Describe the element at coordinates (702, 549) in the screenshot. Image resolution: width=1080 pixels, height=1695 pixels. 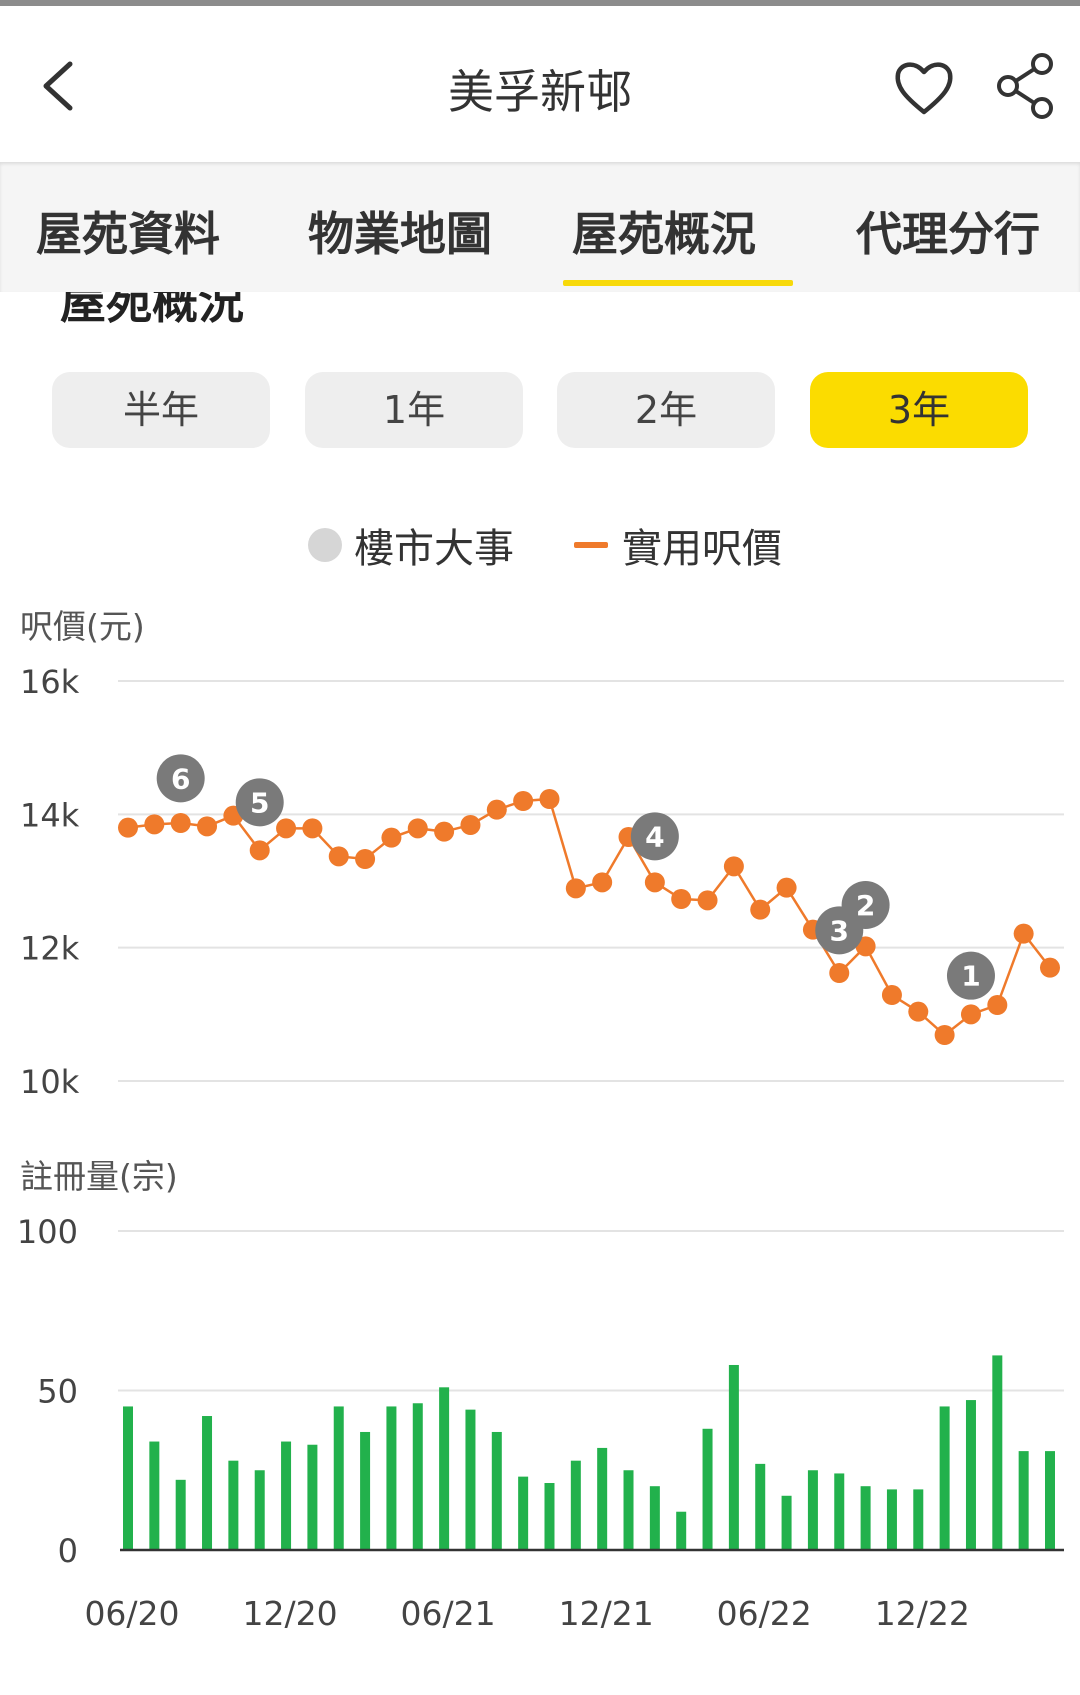
I see `legend-price-label: 實用呎價` at that location.